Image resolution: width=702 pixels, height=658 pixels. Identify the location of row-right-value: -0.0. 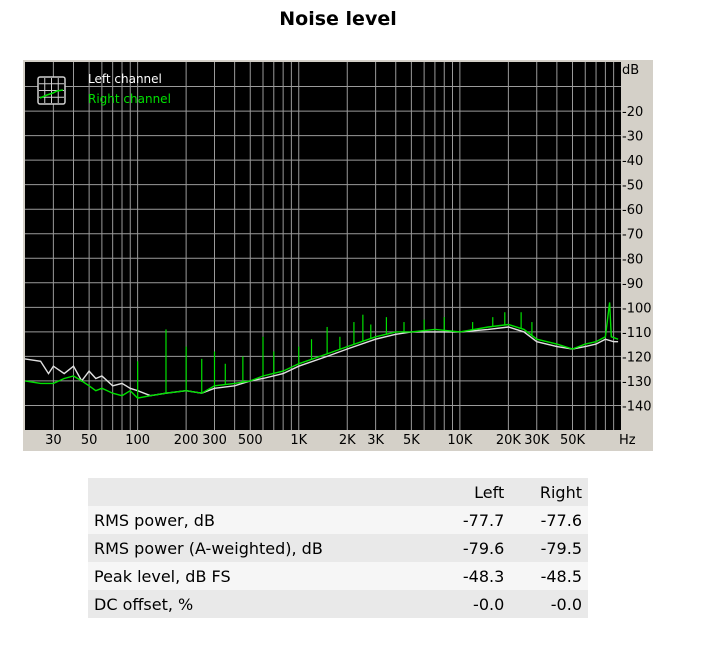
(566, 604).